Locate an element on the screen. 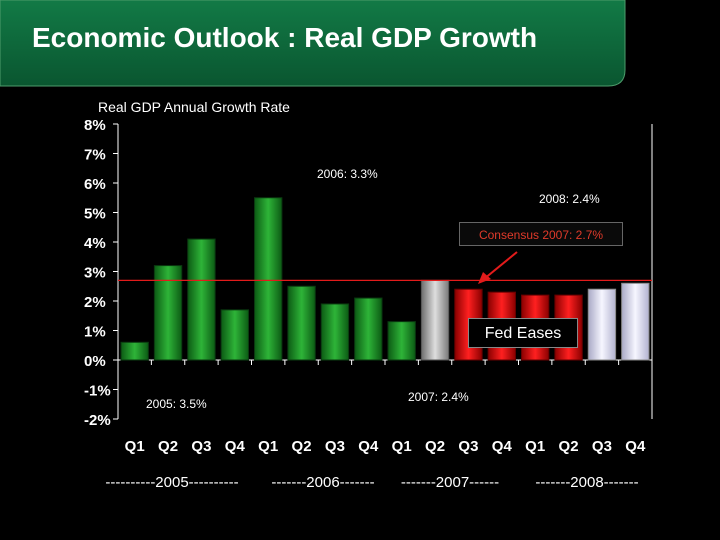 The height and width of the screenshot is (540, 720). consensus-arrow is located at coordinates (500, 265).